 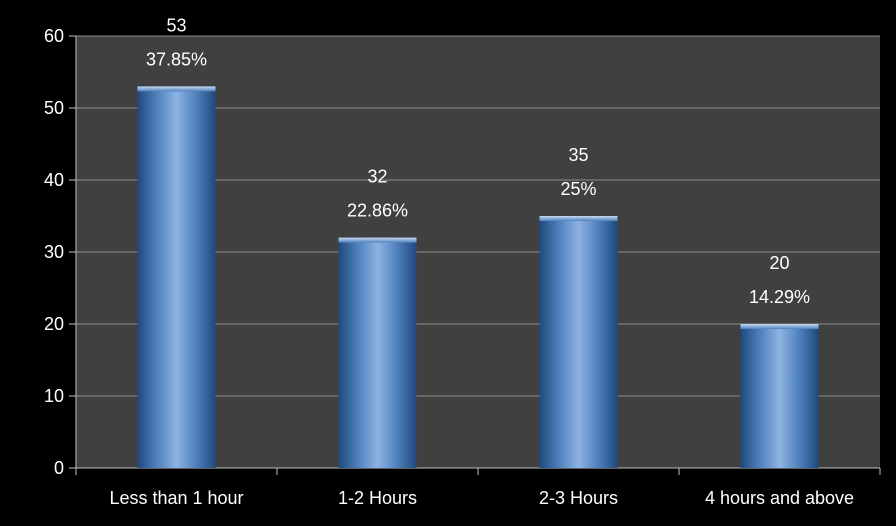 What do you see at coordinates (779, 297) in the screenshot?
I see `data-label-percent: 14.29%` at bounding box center [779, 297].